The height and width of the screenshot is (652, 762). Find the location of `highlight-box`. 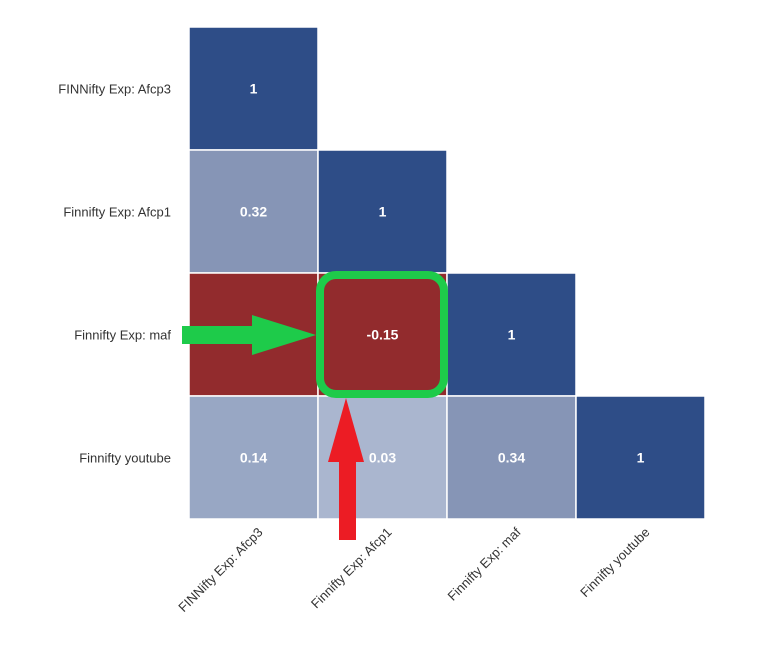

highlight-box is located at coordinates (382, 334).